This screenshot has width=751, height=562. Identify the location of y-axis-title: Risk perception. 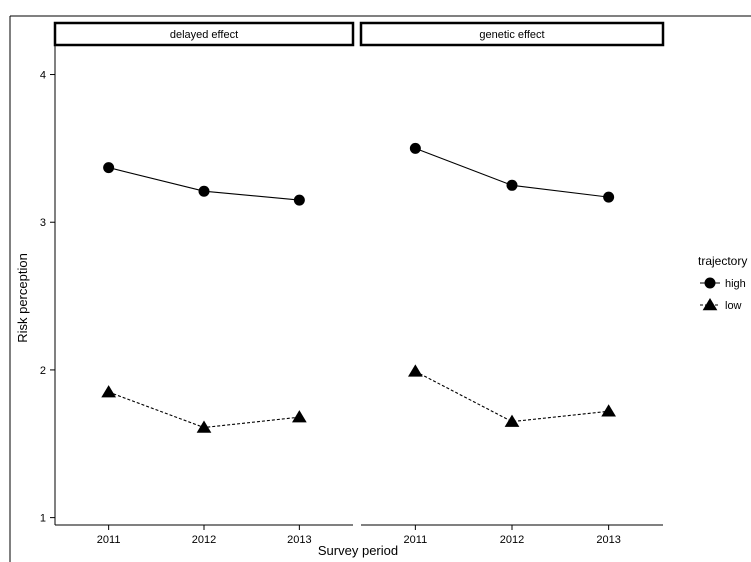
(22, 298).